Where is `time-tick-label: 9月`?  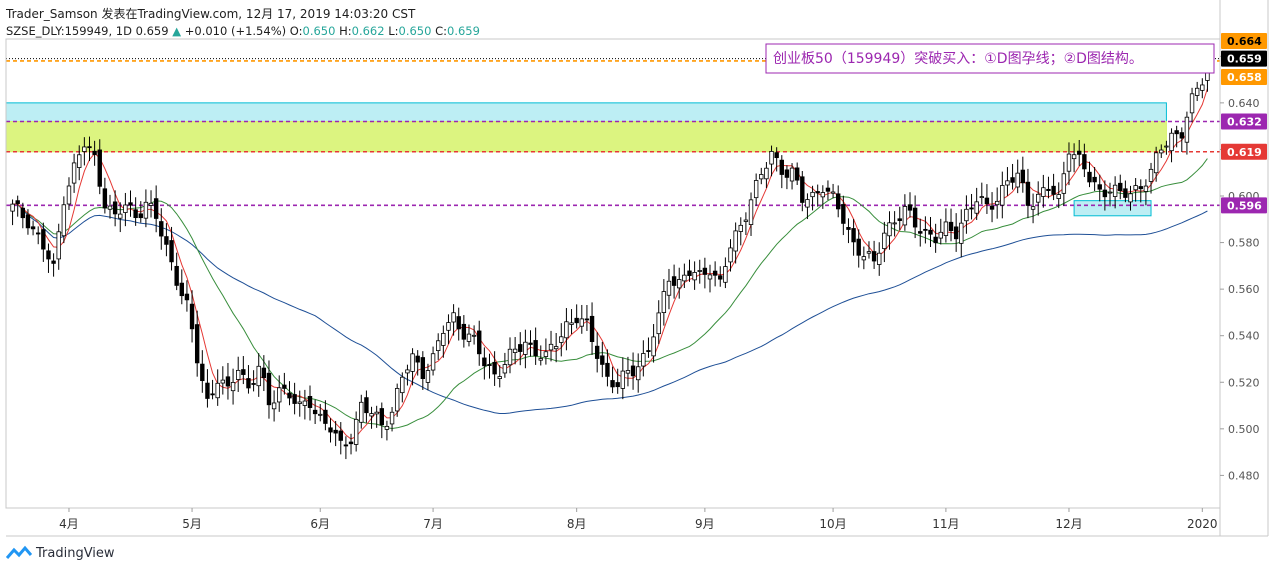
time-tick-label: 9月 is located at coordinates (705, 524).